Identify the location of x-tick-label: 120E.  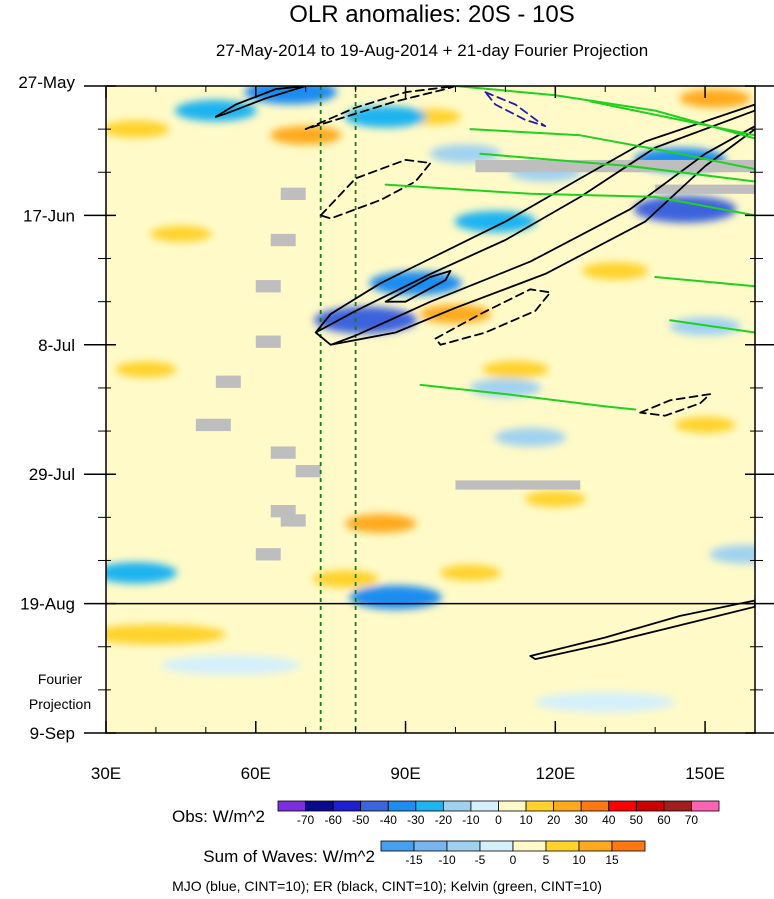
(555, 773).